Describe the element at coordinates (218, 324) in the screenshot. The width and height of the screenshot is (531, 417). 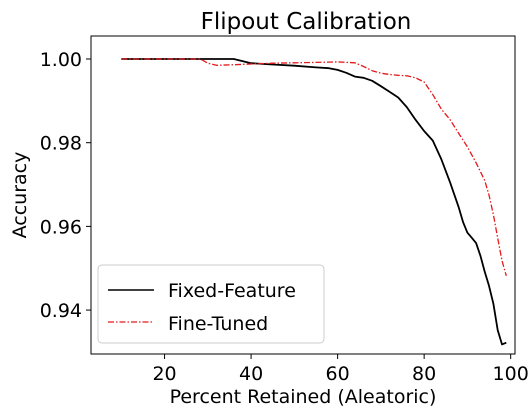
I see `legend-label-fine-tuned: Fine-Tuned` at that location.